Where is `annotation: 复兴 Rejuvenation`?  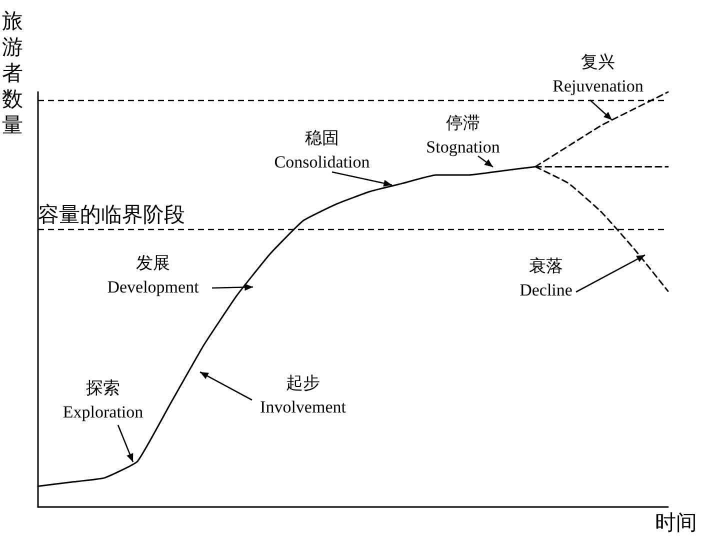 annotation: 复兴 Rejuvenation is located at coordinates (598, 74).